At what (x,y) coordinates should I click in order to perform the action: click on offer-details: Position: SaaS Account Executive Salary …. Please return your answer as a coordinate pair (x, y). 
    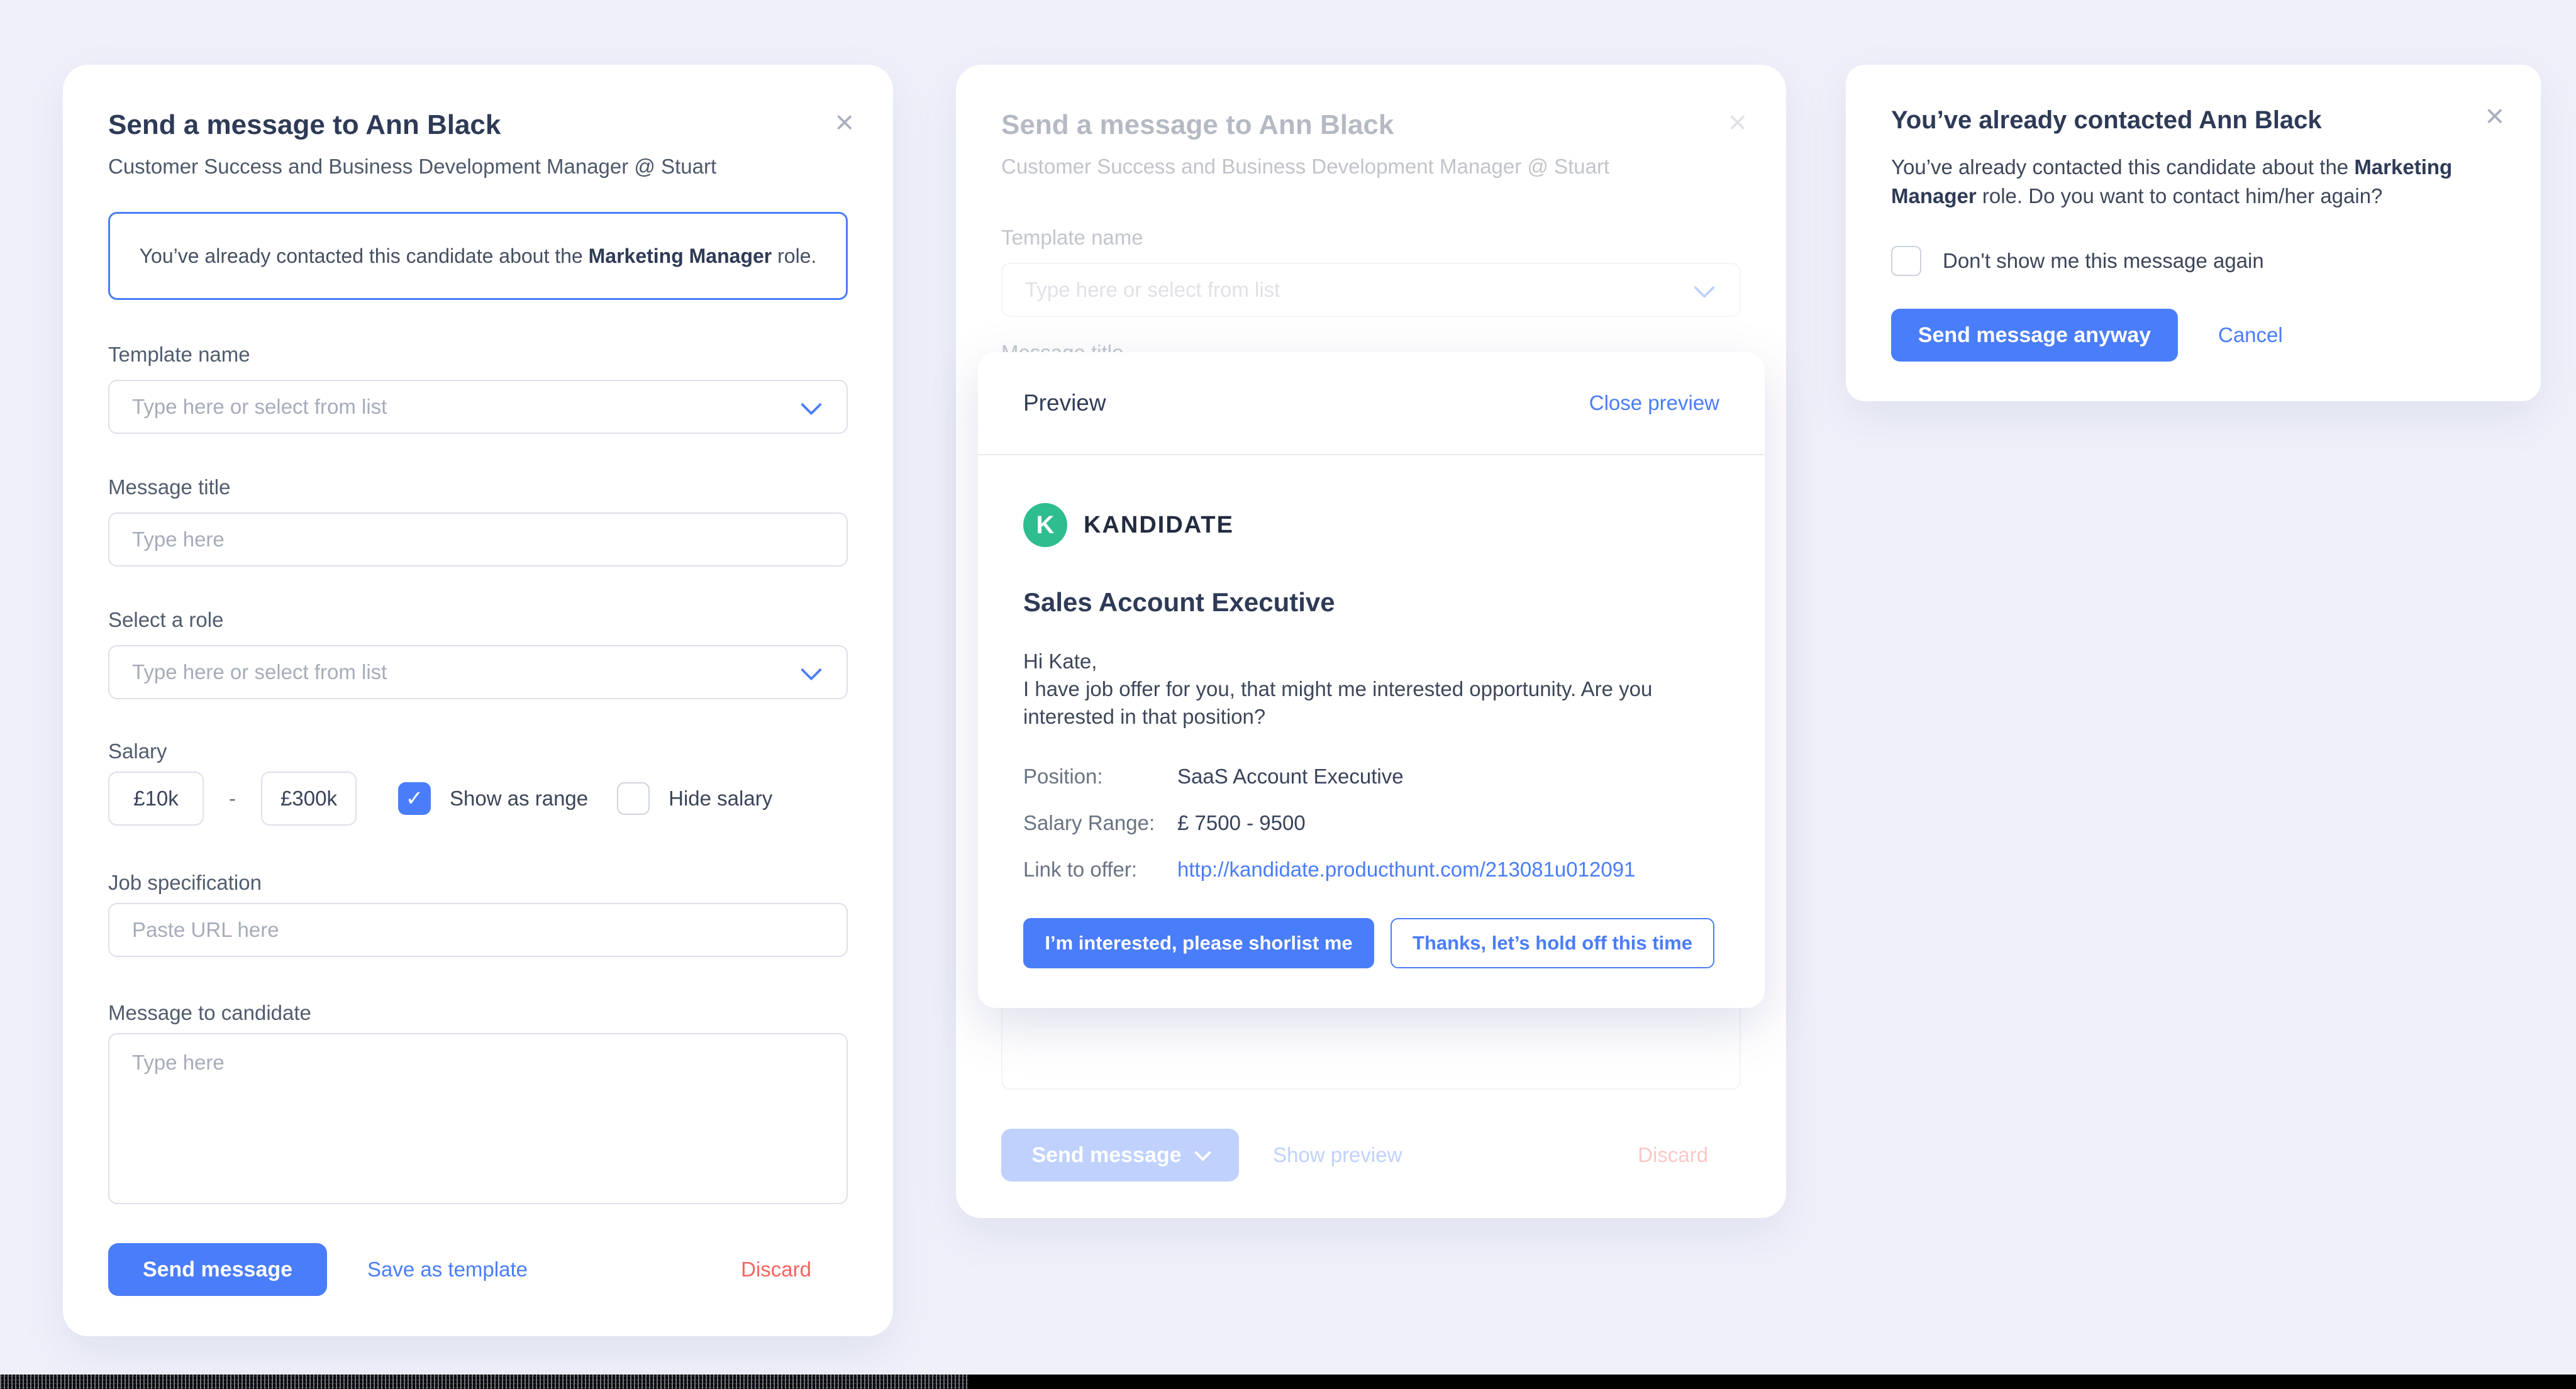
    Looking at the image, I should click on (1371, 823).